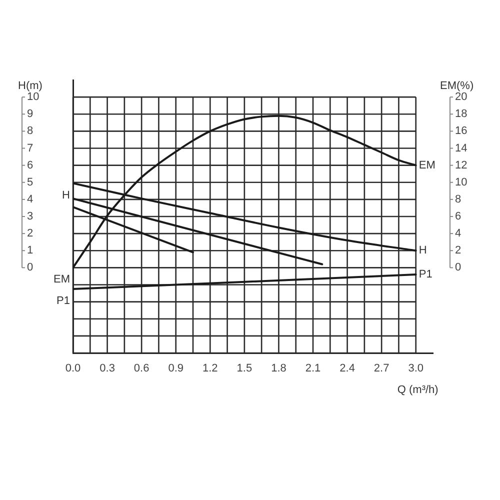 The width and height of the screenshot is (500, 500). What do you see at coordinates (30, 165) in the screenshot?
I see `y-tick-label: 6` at bounding box center [30, 165].